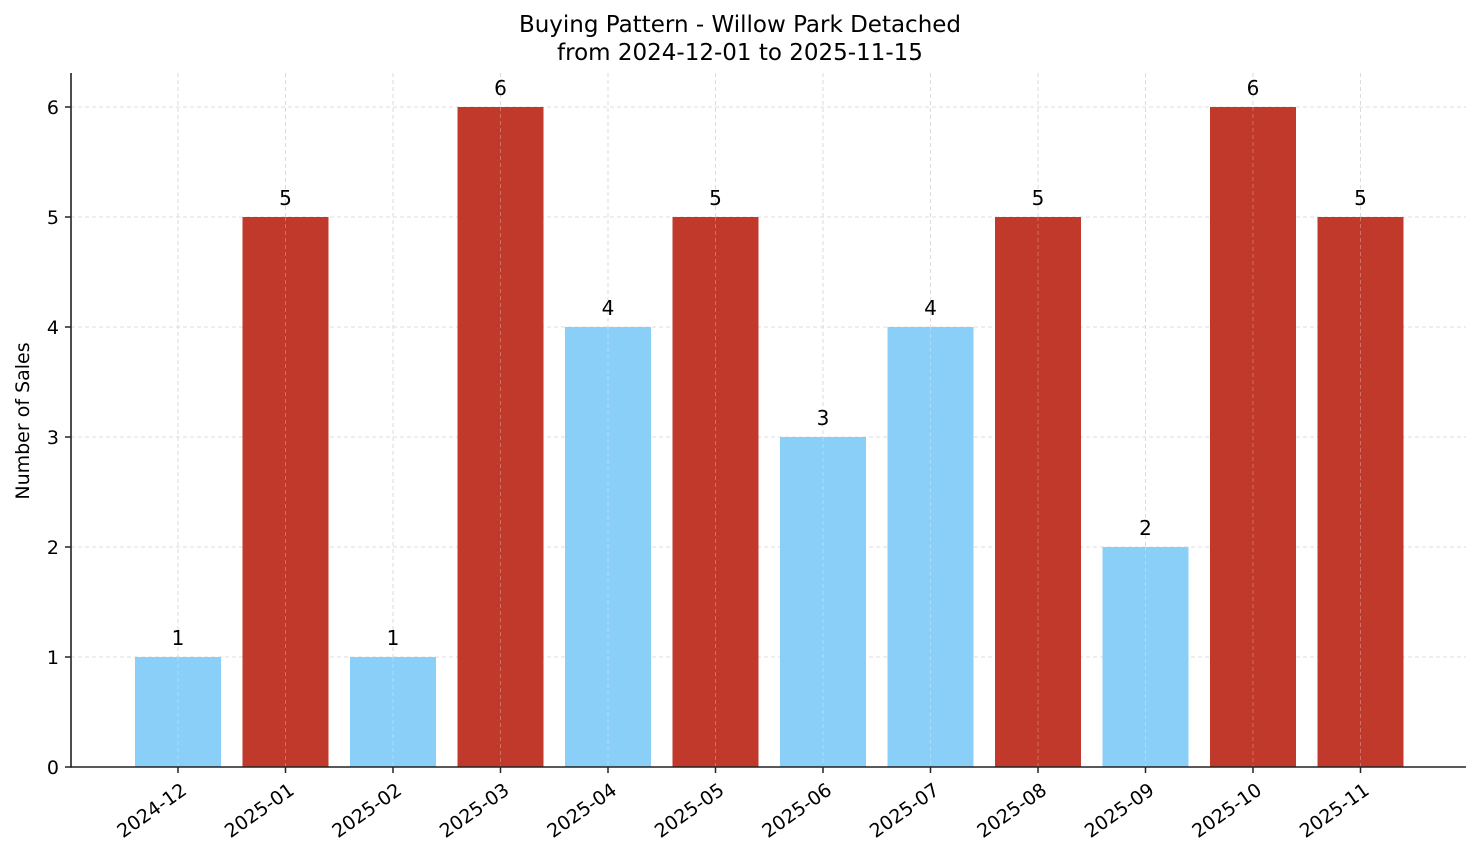  I want to click on x-tick-label: 2025-11, so click(1335, 811).